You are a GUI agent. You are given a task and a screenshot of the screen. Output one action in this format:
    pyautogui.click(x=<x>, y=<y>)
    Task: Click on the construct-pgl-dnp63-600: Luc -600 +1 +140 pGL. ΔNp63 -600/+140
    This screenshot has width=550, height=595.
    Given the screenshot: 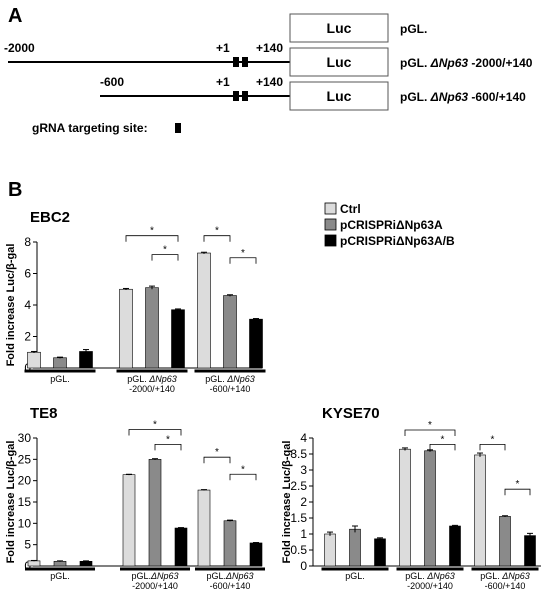 What is the action you would take?
    pyautogui.click(x=313, y=93)
    